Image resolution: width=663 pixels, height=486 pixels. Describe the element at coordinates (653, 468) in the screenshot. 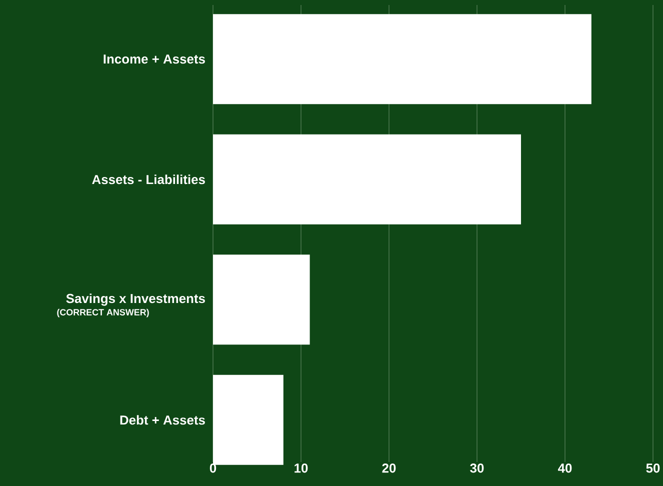

I see `x-tick-label: 50` at that location.